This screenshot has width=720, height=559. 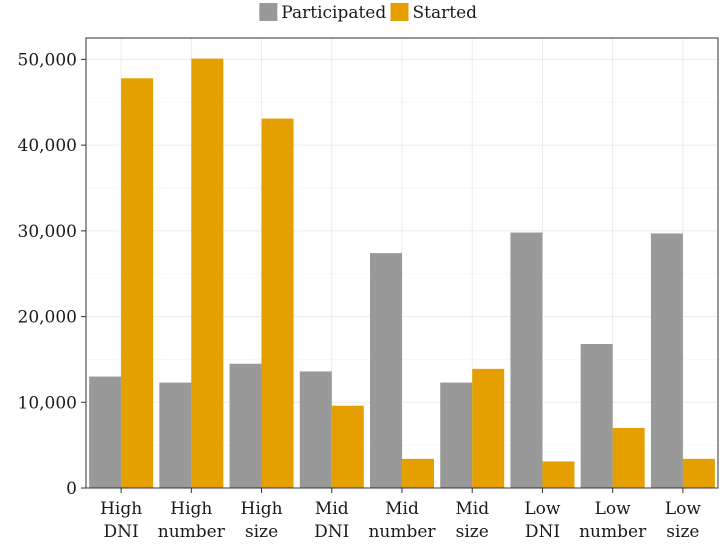 I want to click on legend-swatch-participated, so click(x=268, y=12).